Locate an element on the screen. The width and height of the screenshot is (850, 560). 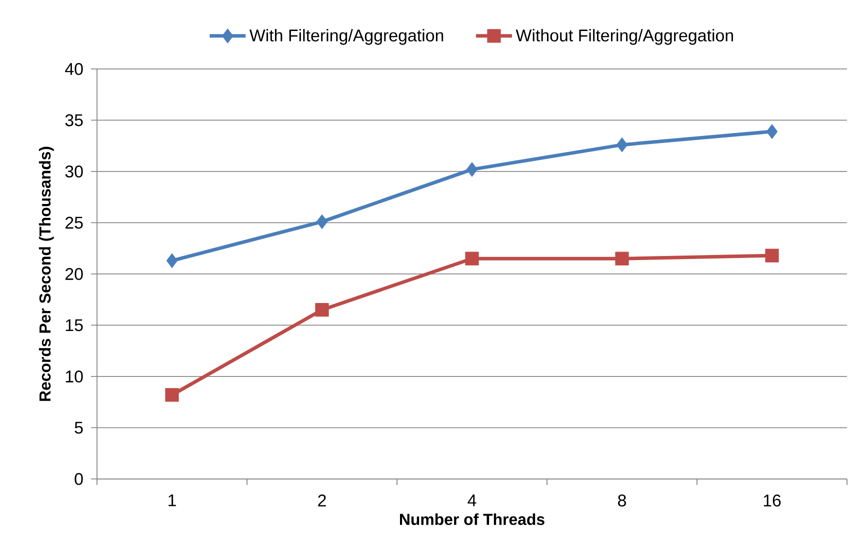
y-axis-title: Records Per Second (Thousands) is located at coordinates (46, 273).